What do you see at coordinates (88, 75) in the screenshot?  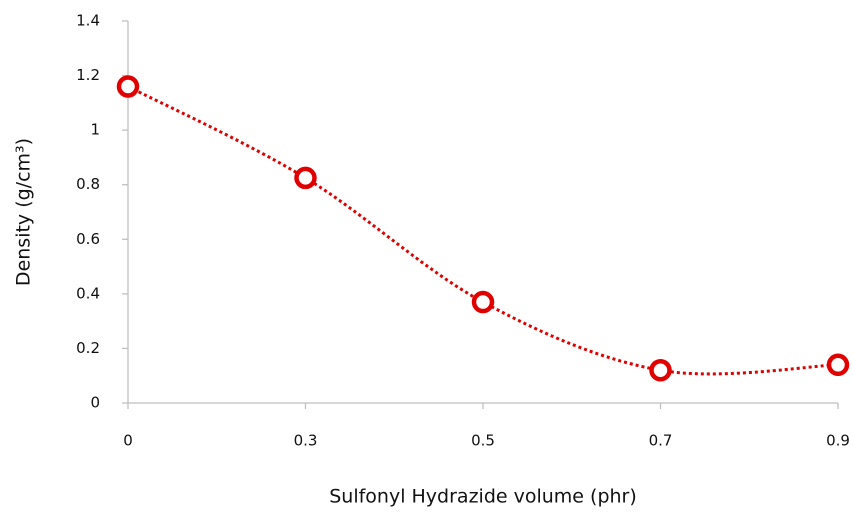 I see `y-tick-label: 1.2` at bounding box center [88, 75].